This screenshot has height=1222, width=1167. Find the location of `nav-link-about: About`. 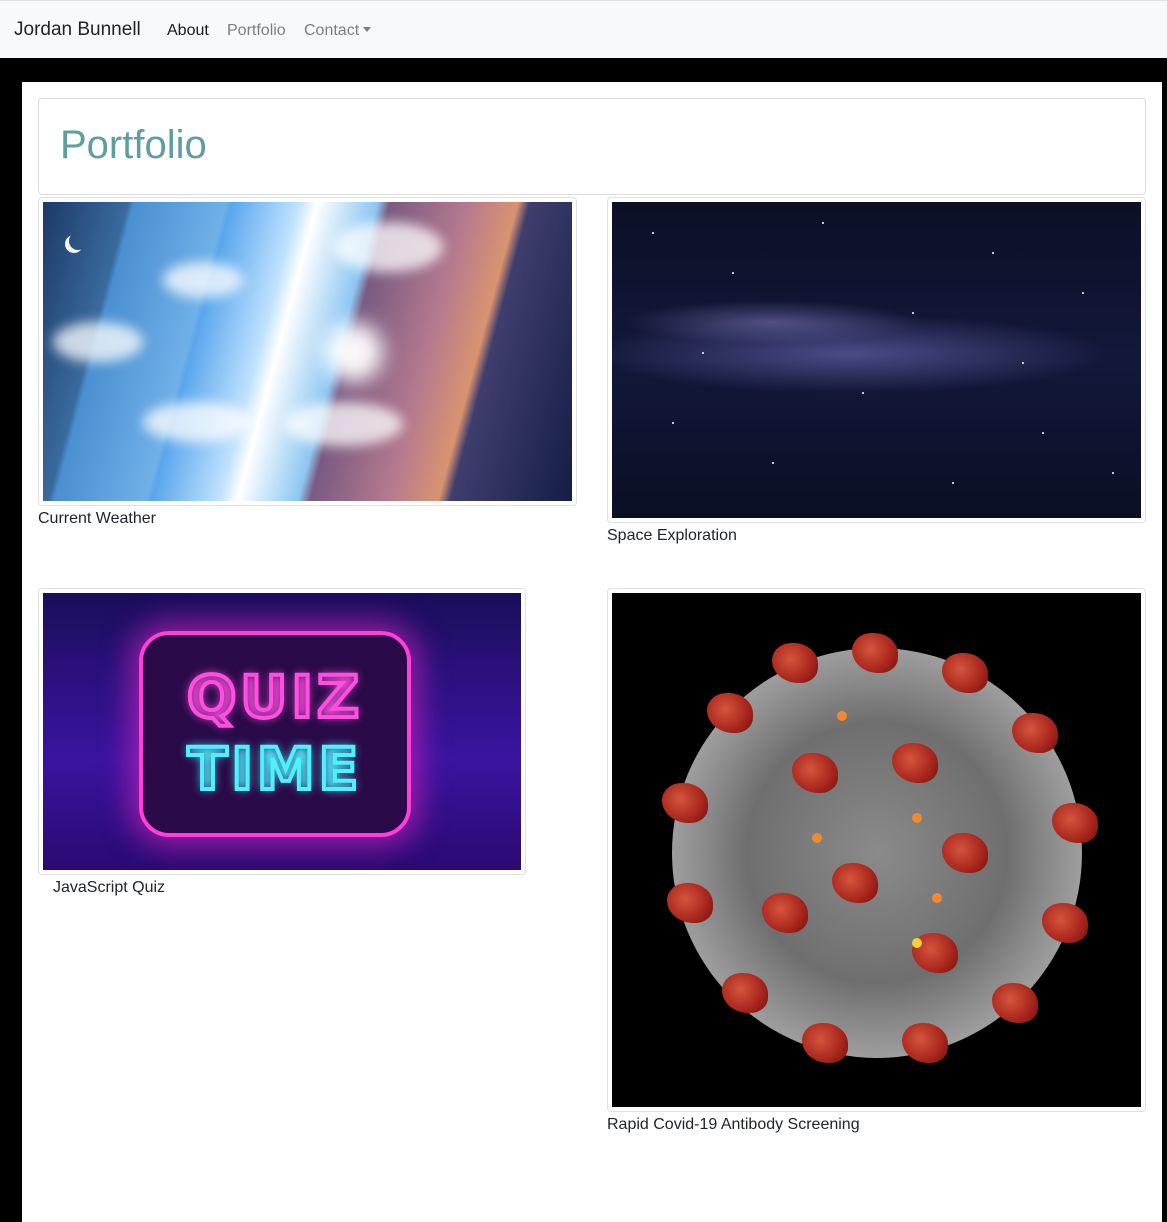

nav-link-about: About is located at coordinates (188, 30).